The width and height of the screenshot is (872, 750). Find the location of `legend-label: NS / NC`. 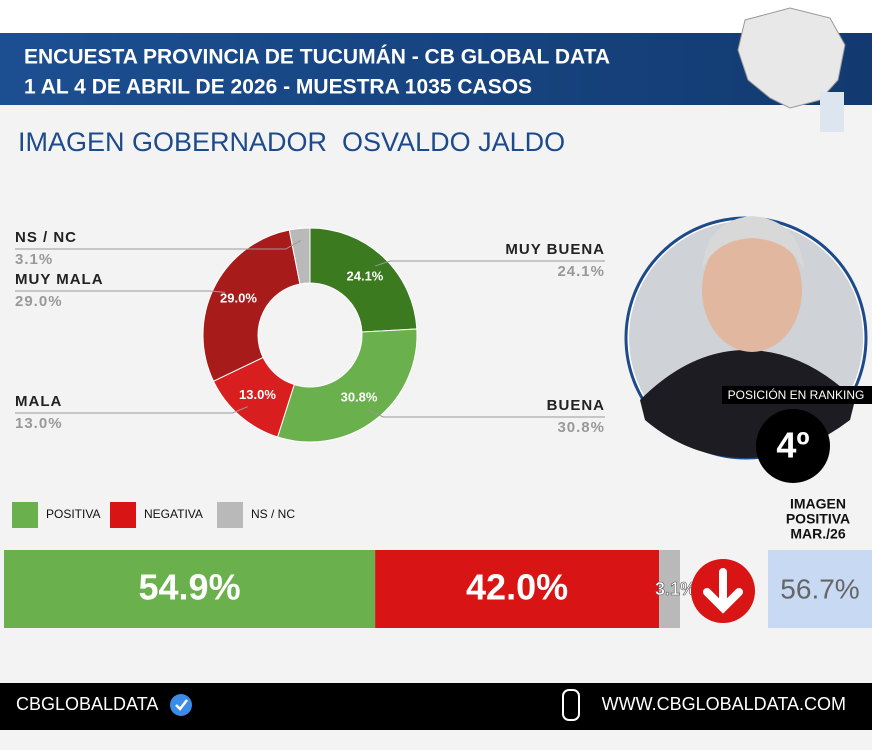

legend-label: NS / NC is located at coordinates (273, 514).